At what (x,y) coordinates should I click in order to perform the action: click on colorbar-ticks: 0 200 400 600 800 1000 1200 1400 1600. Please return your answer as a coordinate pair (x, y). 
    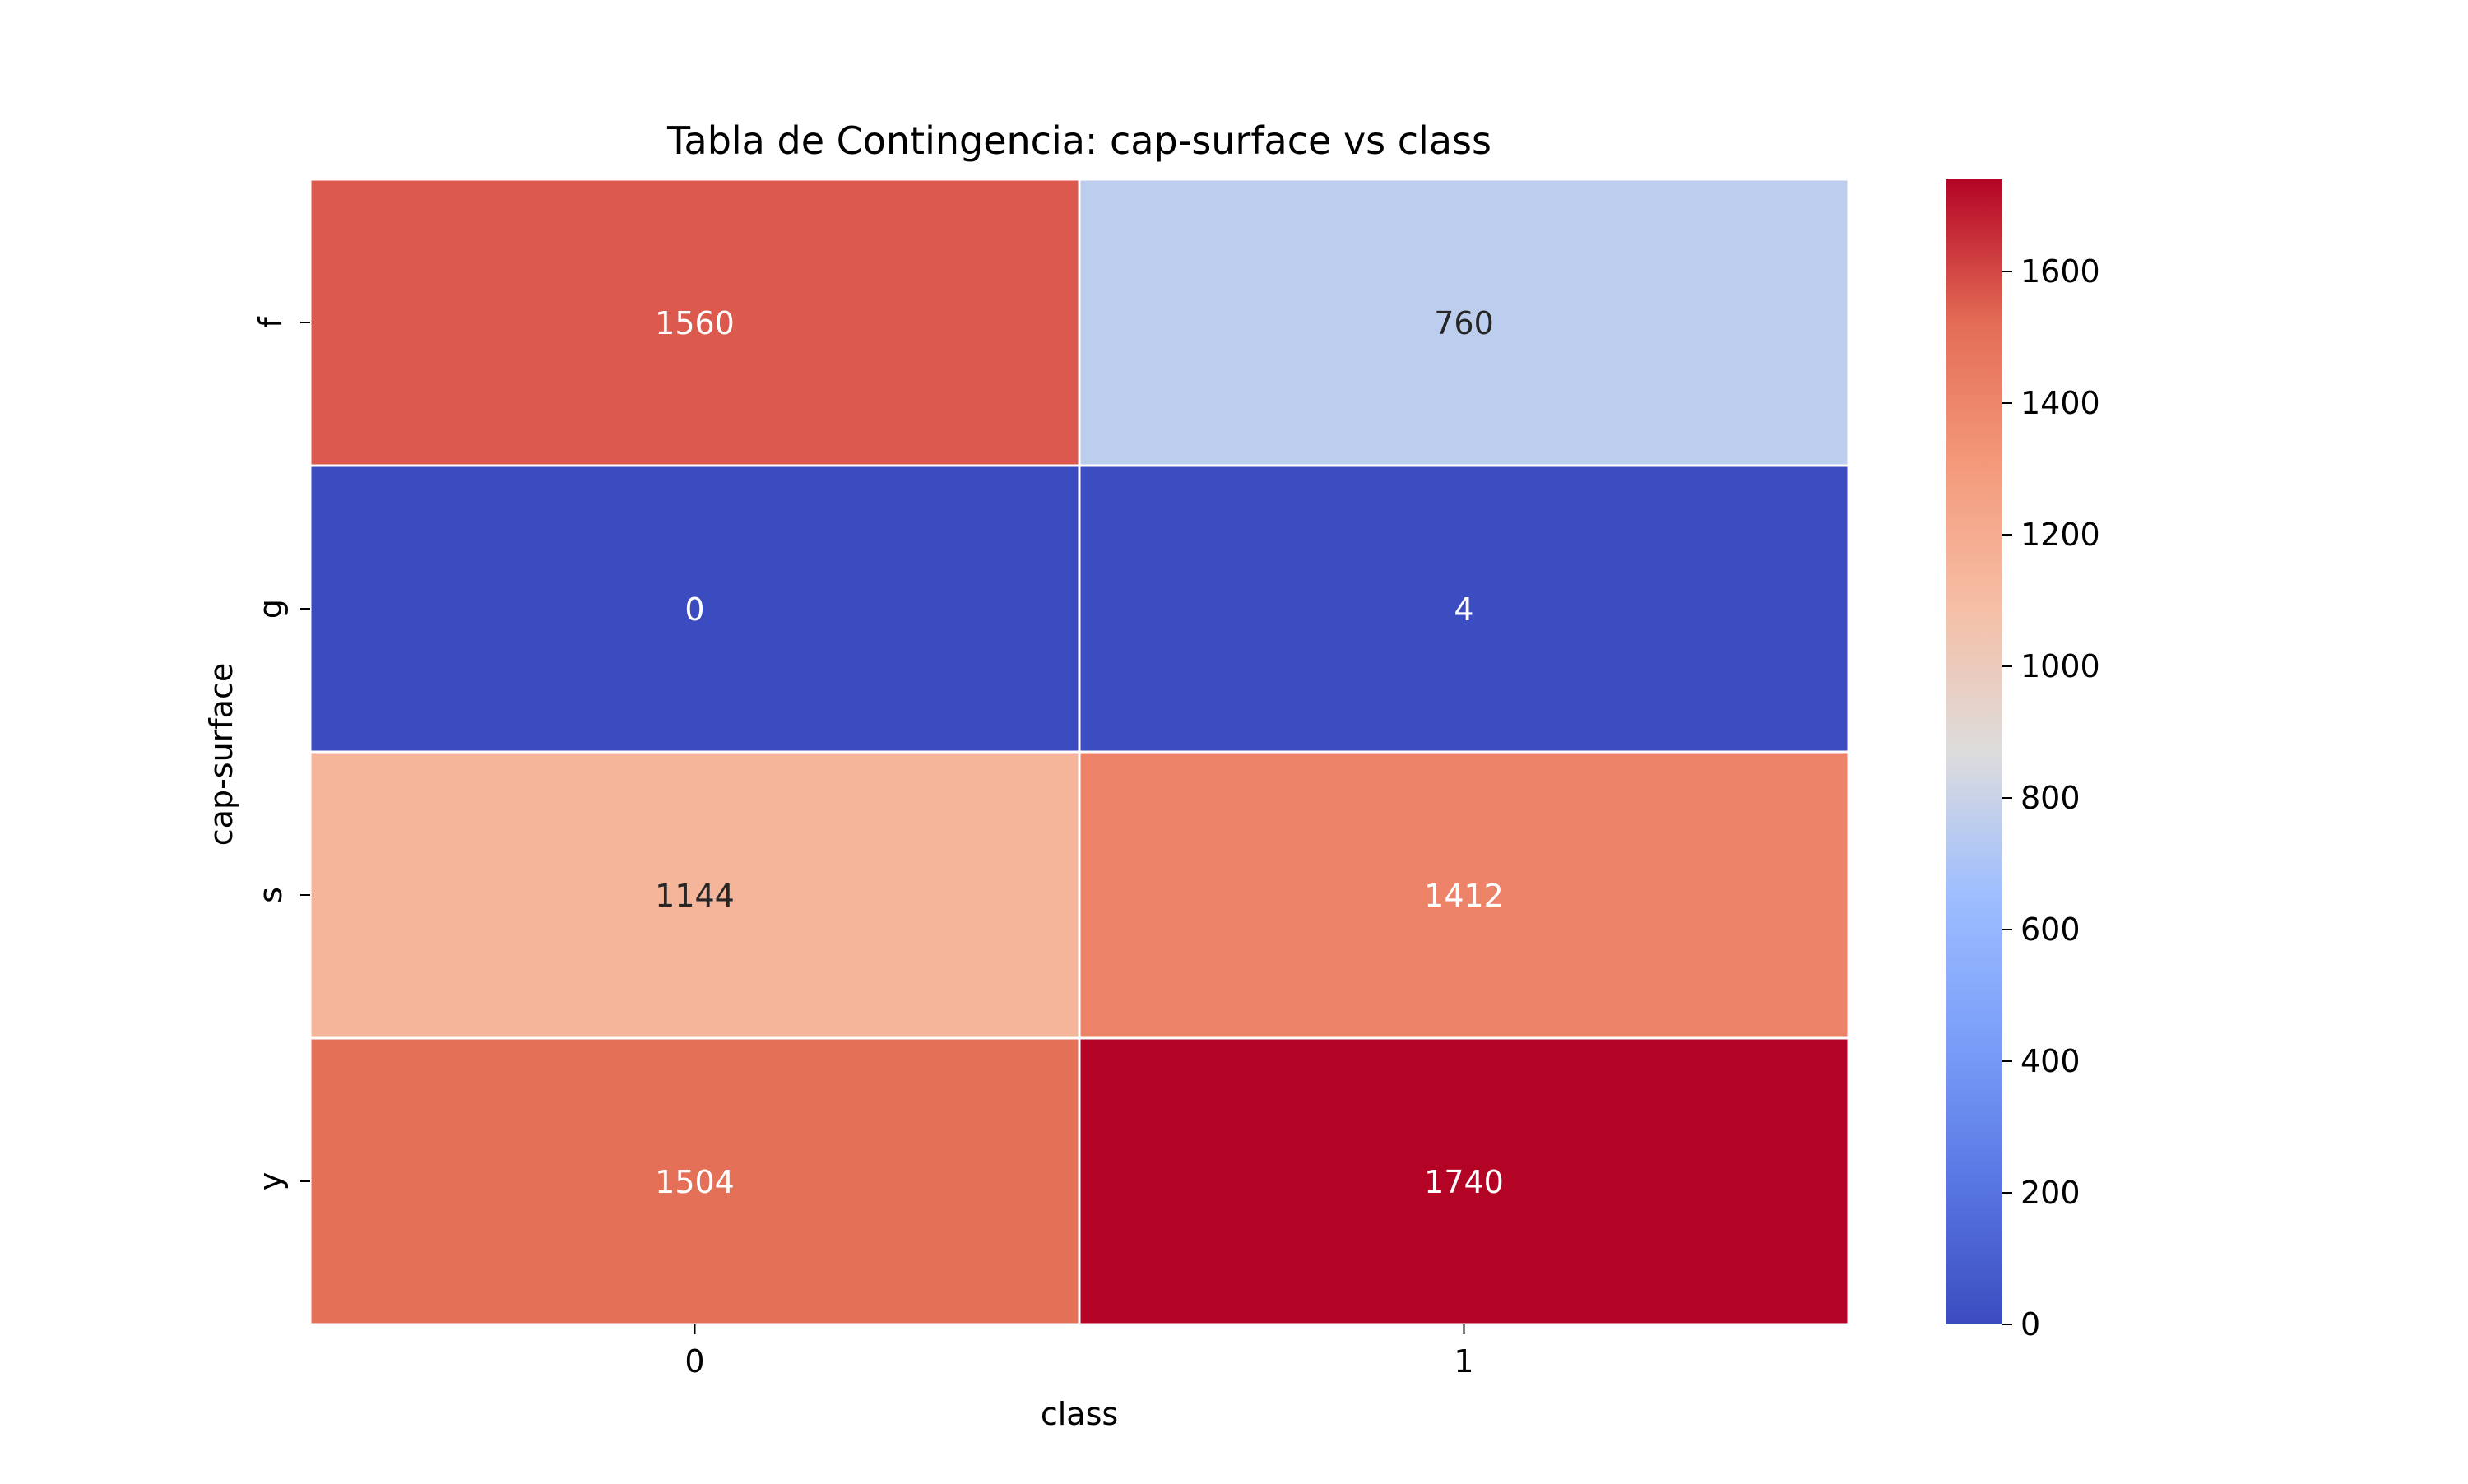
    Looking at the image, I should click on (2051, 798).